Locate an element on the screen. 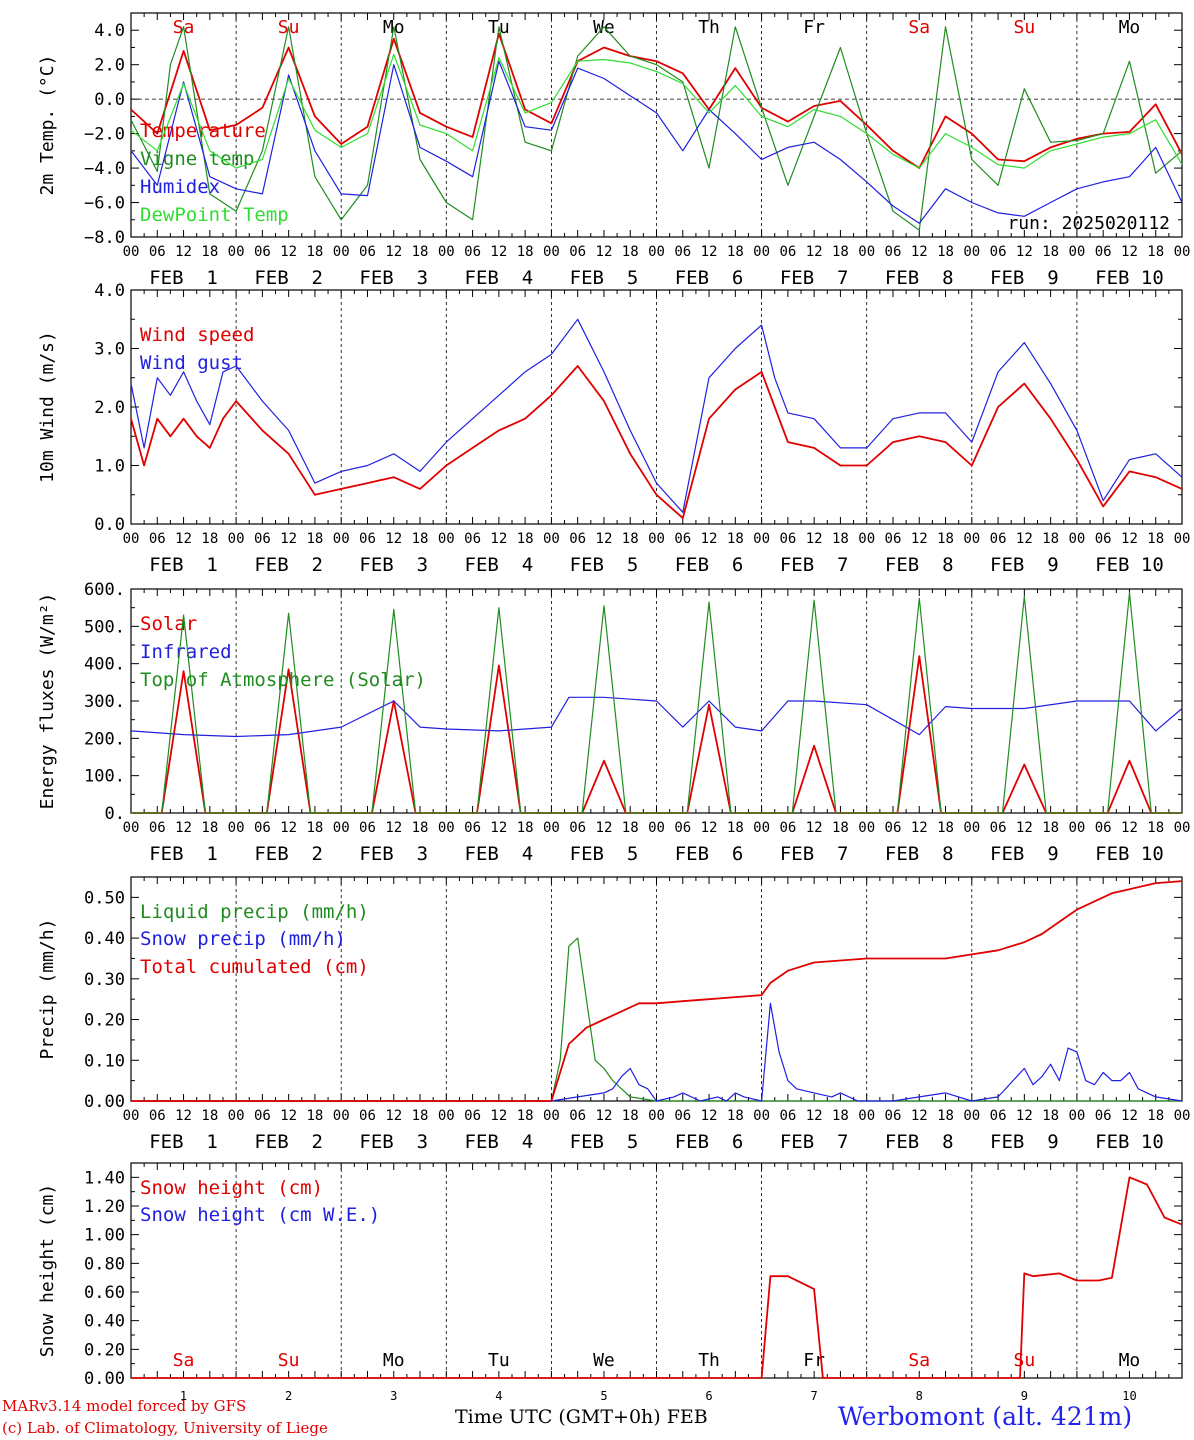  y-tick-label: 0.20 is located at coordinates (104, 1350).